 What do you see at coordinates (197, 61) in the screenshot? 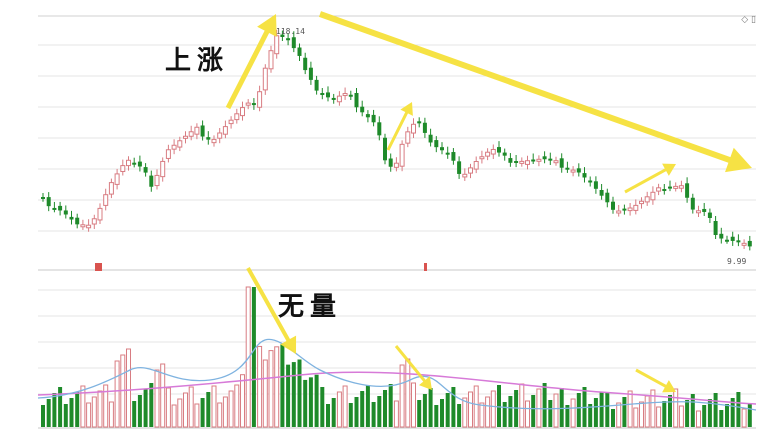
I see `up-annotation-label: 上涨` at bounding box center [197, 61].